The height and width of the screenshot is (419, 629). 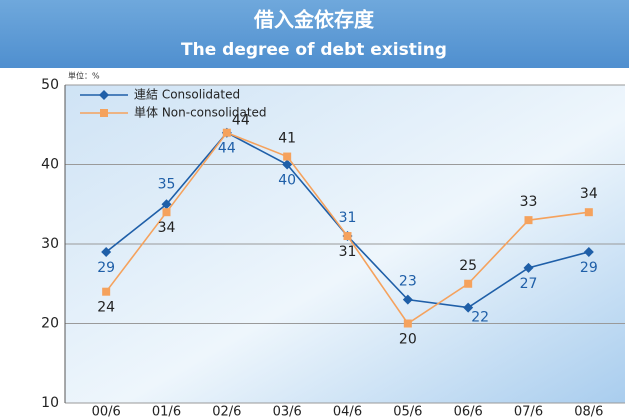 What do you see at coordinates (187, 95) in the screenshot?
I see `legend-label: 連結 Consolidated` at bounding box center [187, 95].